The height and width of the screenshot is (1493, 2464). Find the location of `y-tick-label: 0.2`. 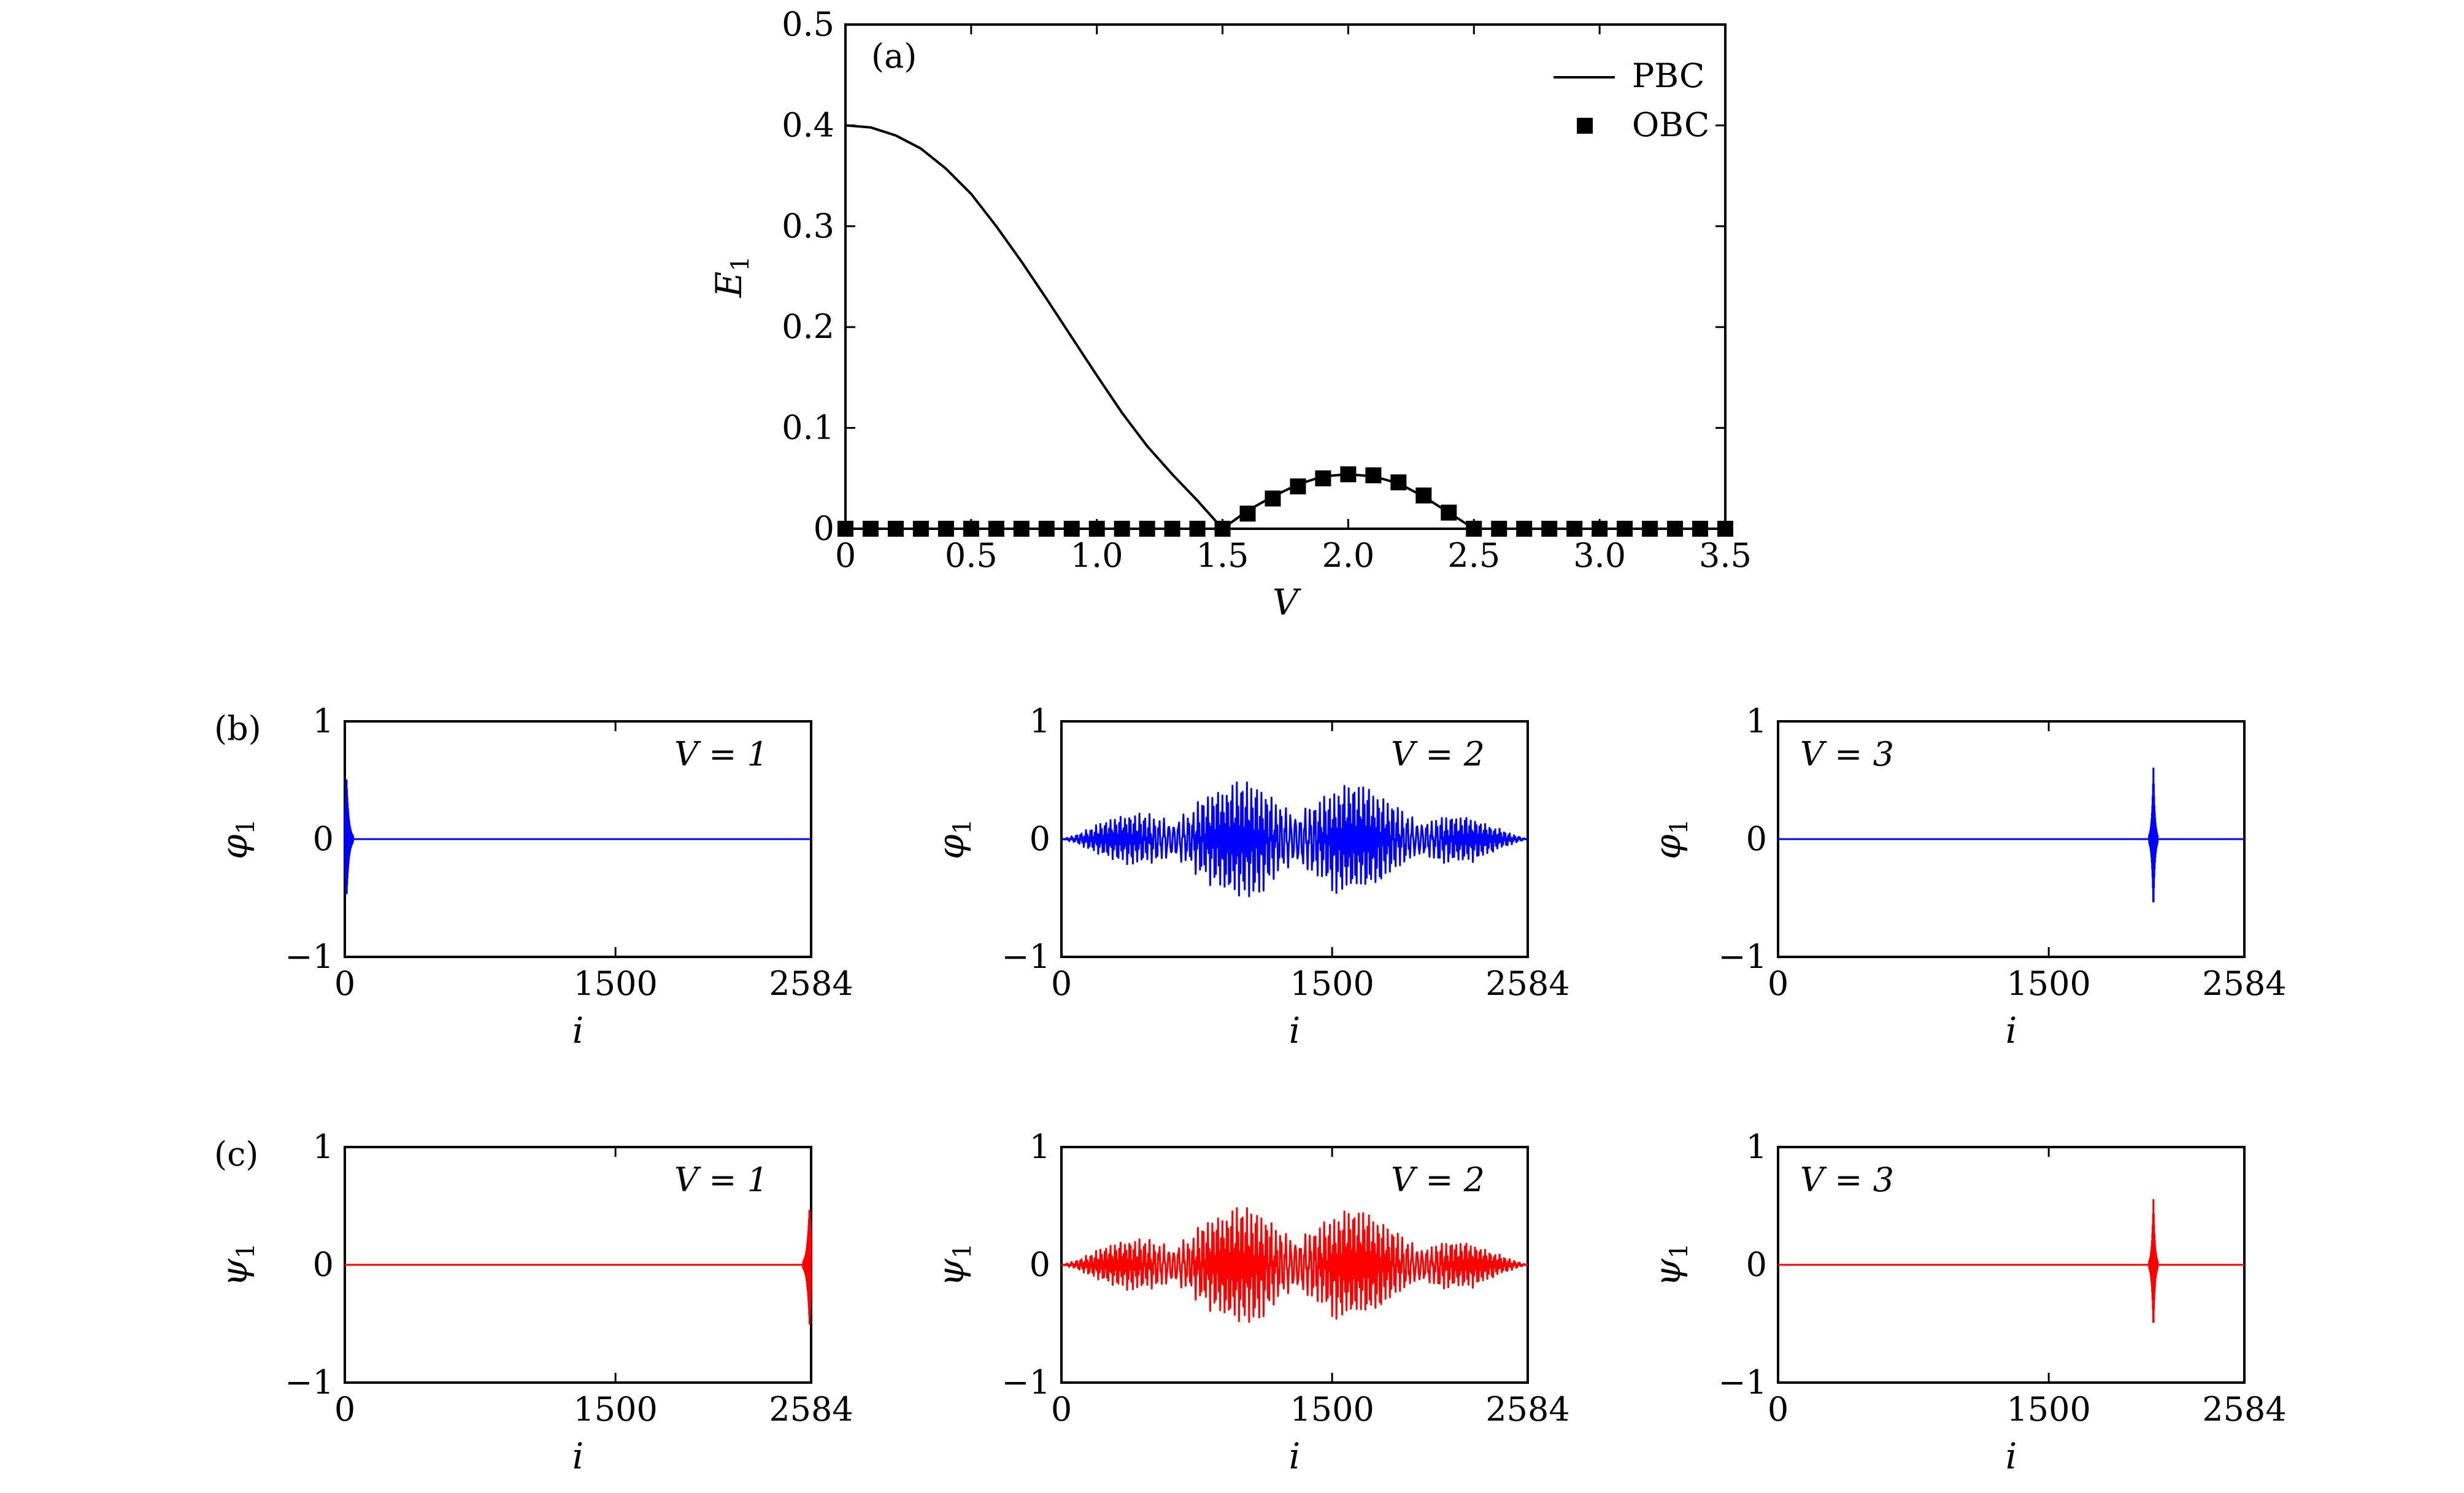

y-tick-label: 0.2 is located at coordinates (808, 326).